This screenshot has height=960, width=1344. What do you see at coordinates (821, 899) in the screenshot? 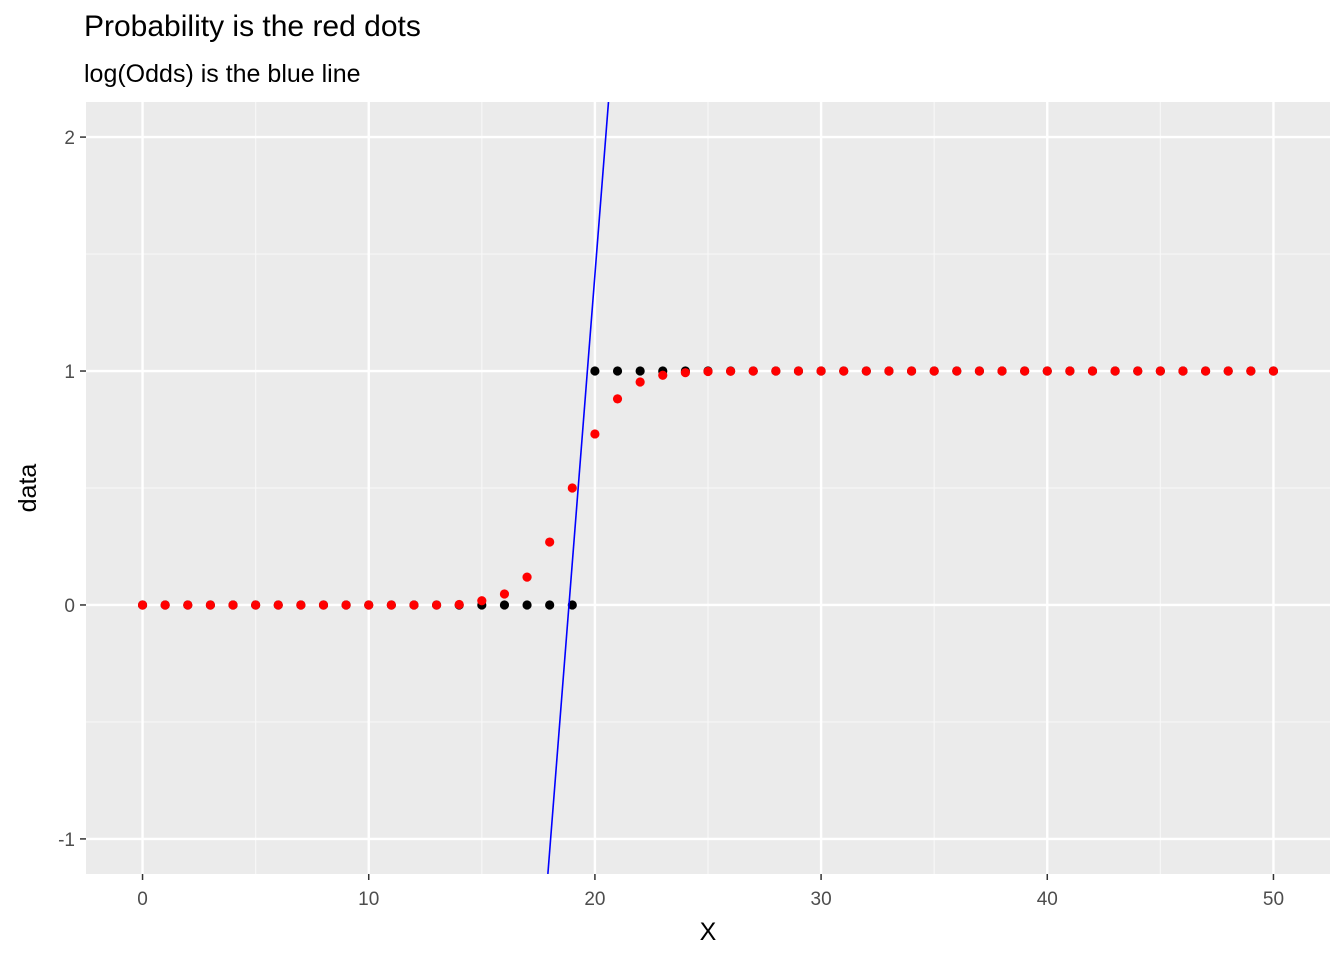
I see `x-tick-label: 30` at bounding box center [821, 899].